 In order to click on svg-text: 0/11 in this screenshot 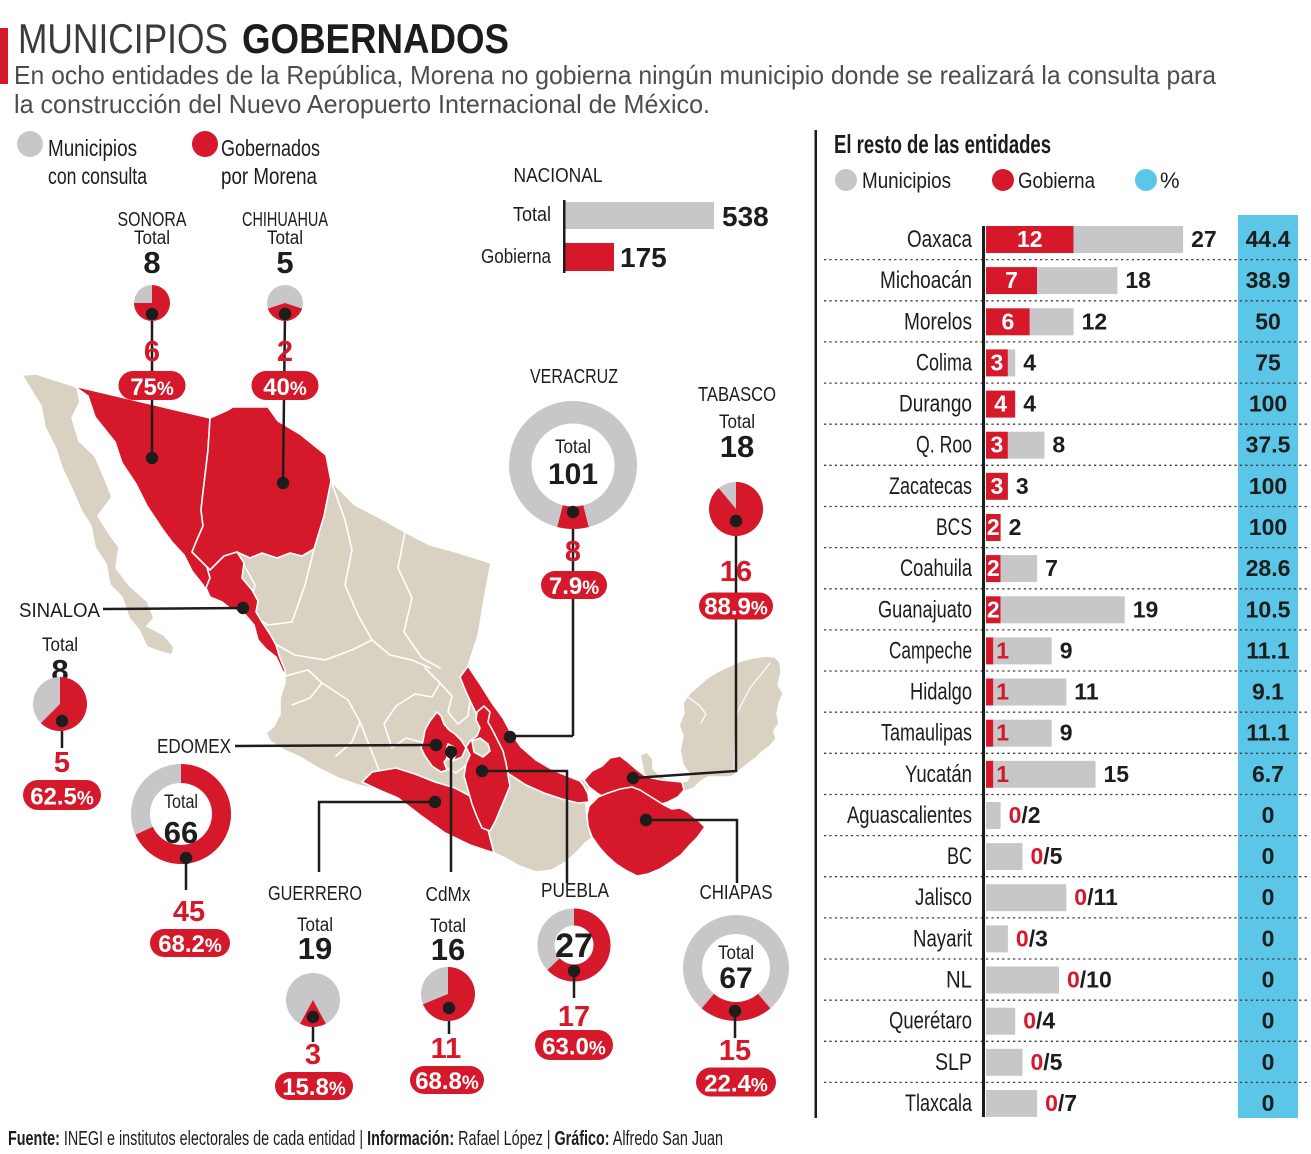, I will do `click(1096, 897)`.